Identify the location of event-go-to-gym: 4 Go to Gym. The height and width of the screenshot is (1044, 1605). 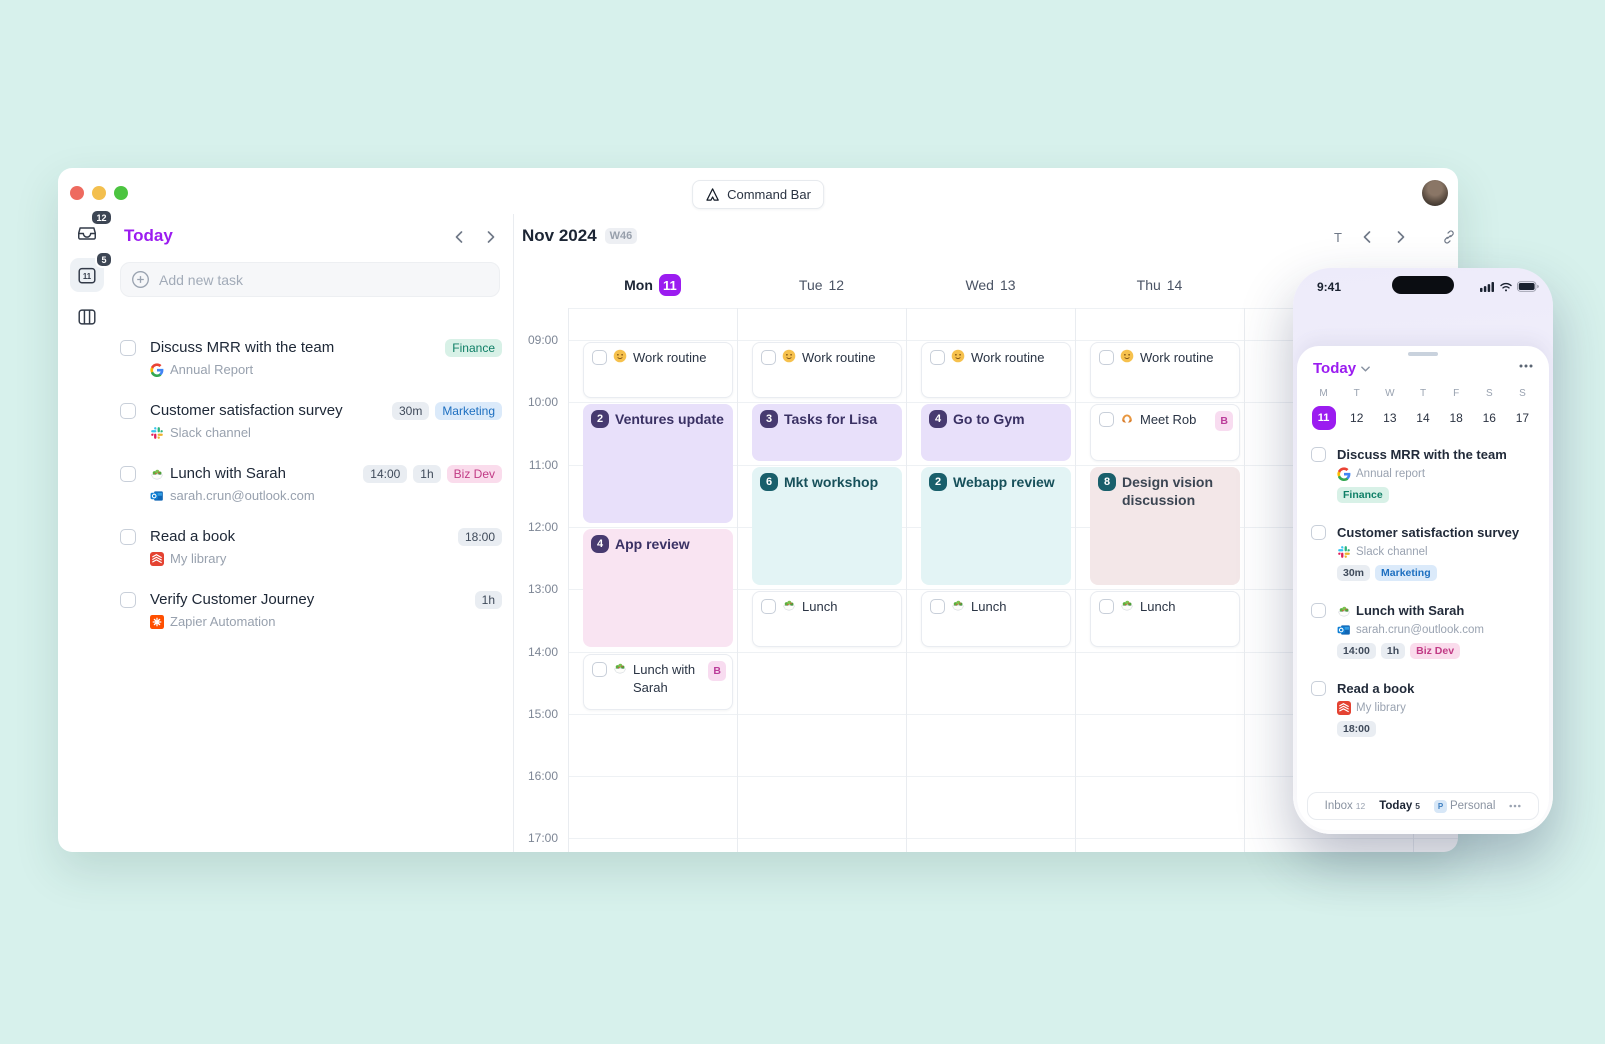
(996, 432).